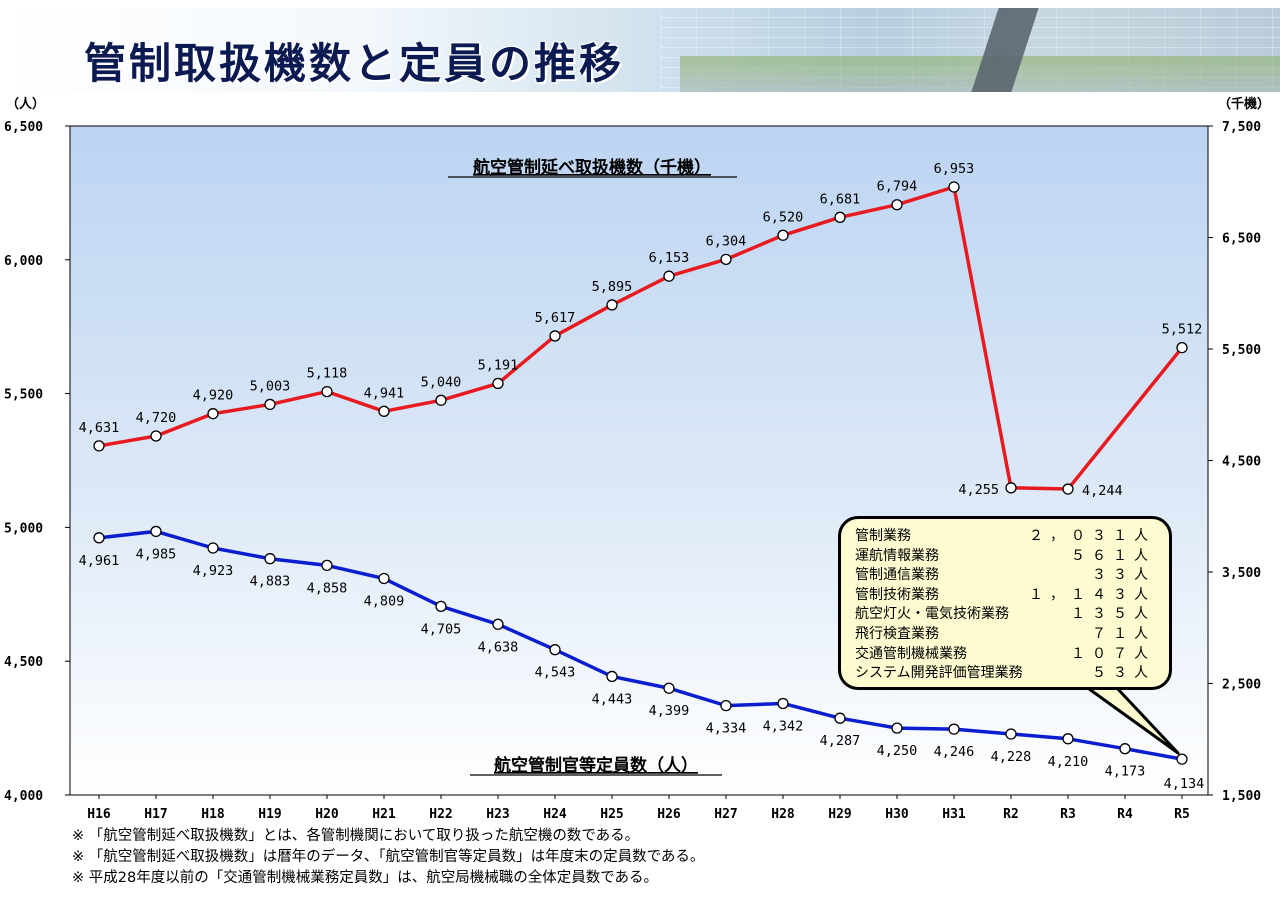 The width and height of the screenshot is (1280, 905). Describe the element at coordinates (23, 261) in the screenshot. I see `left-axis-tick-label: 6,000` at that location.